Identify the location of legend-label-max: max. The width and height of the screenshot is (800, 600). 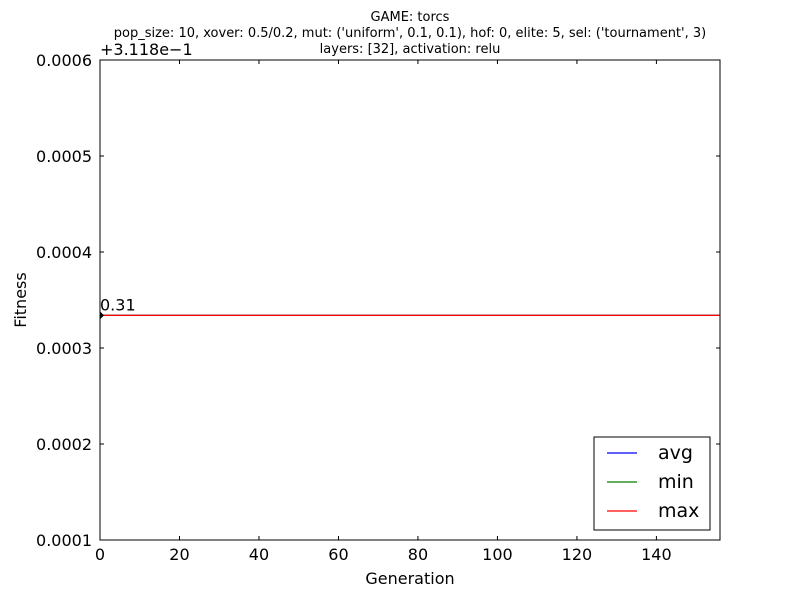
(678, 511).